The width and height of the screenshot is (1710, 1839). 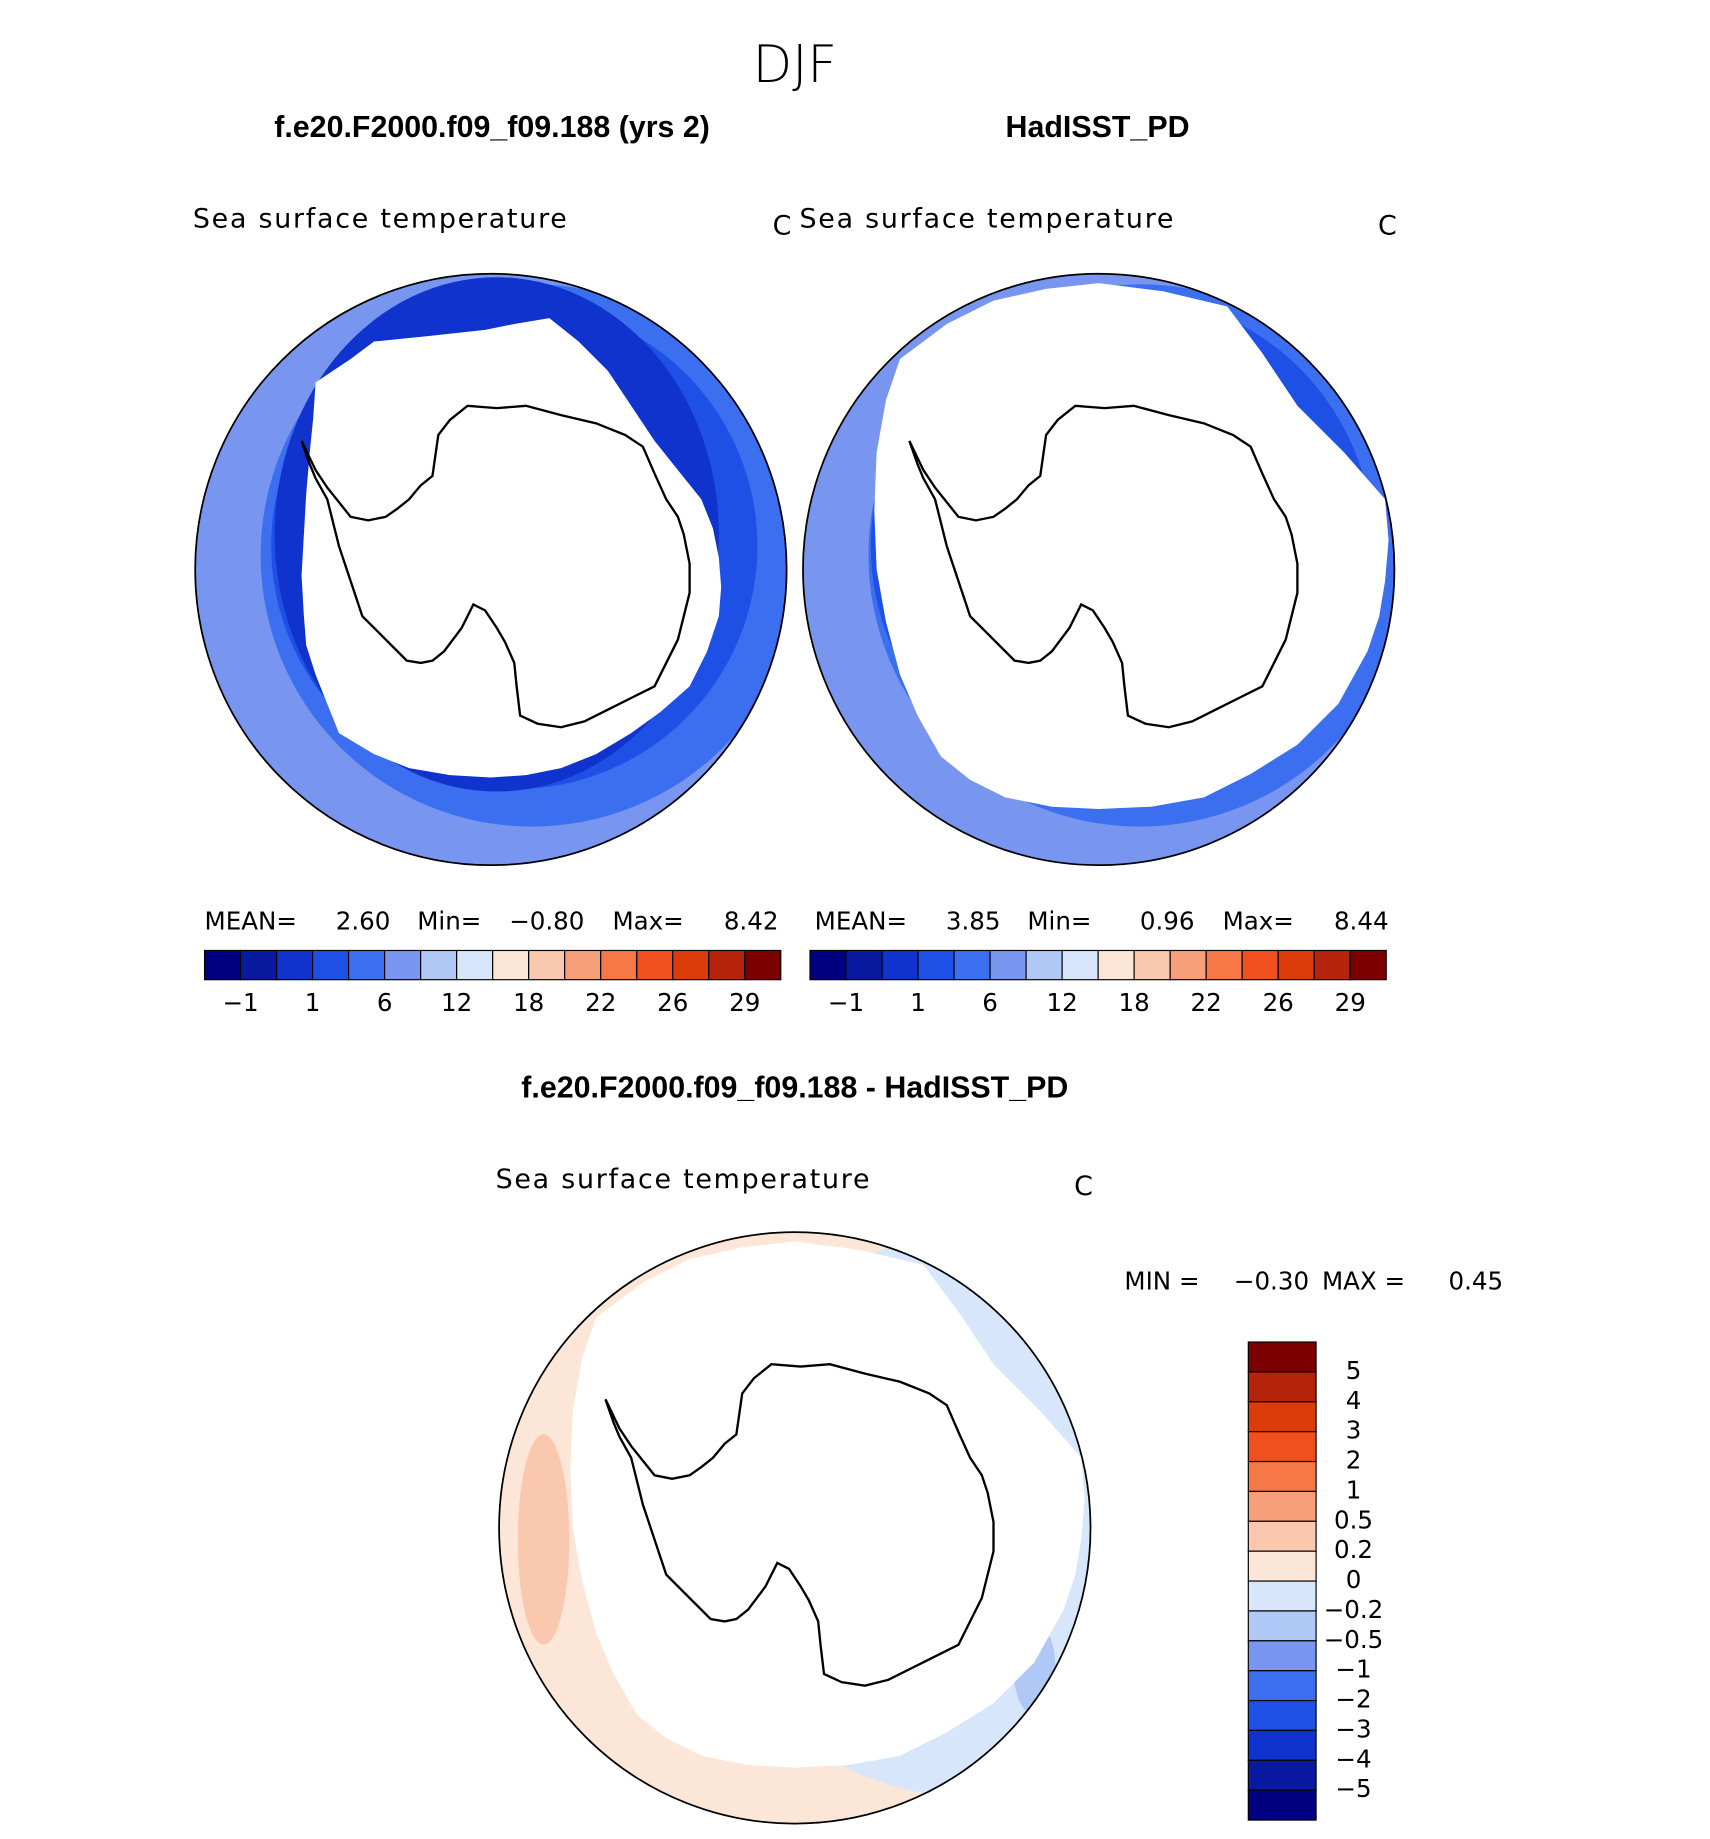 What do you see at coordinates (1353, 1519) in the screenshot?
I see `colorbar-label: 0.5` at bounding box center [1353, 1519].